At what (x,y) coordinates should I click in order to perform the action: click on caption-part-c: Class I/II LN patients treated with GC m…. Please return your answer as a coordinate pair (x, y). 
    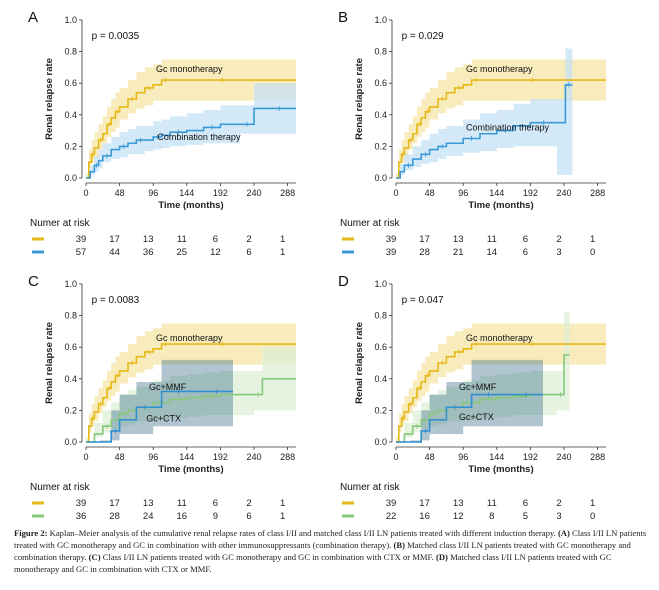
    Looking at the image, I should click on (268, 557).